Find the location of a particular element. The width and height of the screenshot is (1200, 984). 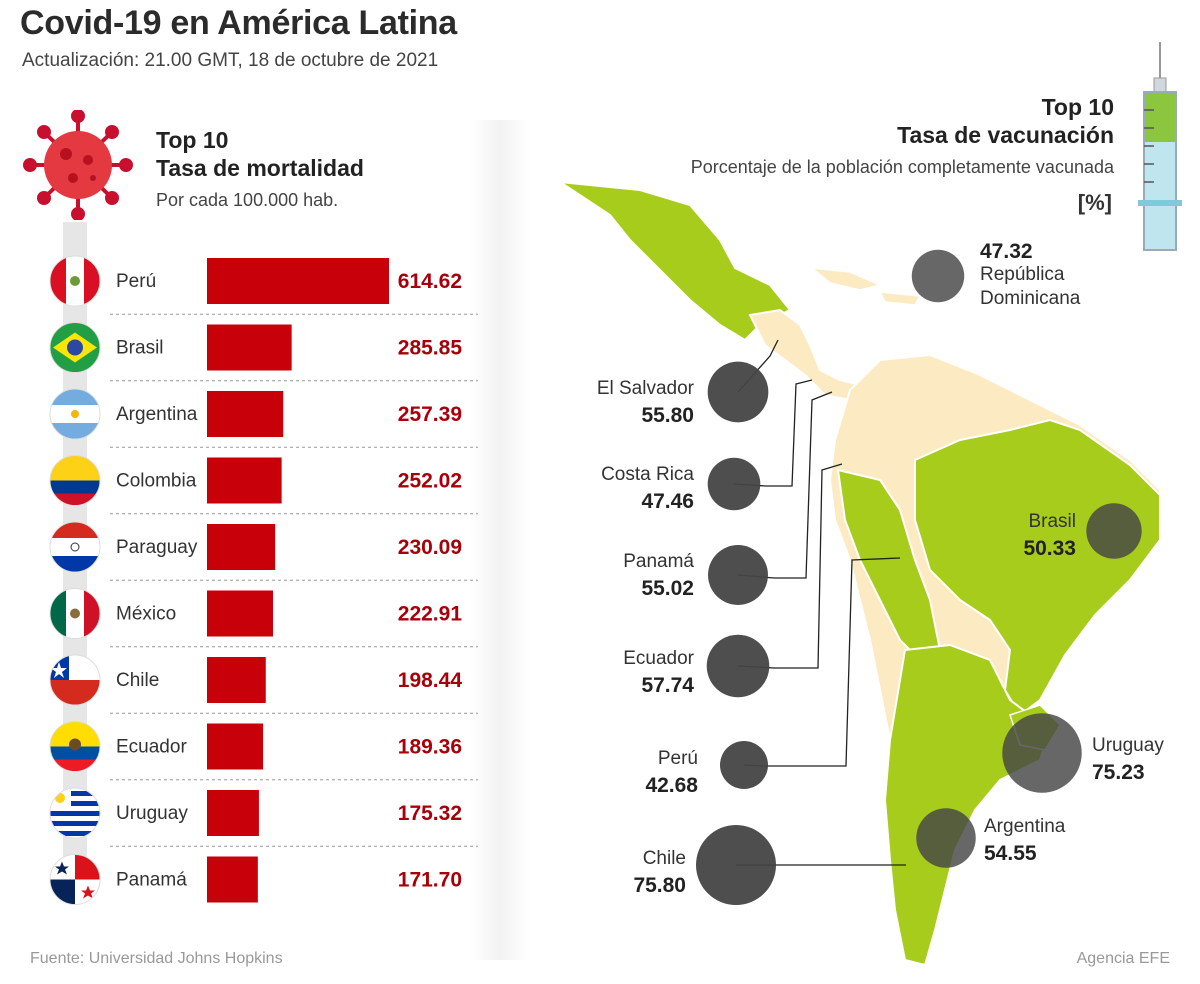

bubble-group: Chile 75.80 is located at coordinates (769, 865).